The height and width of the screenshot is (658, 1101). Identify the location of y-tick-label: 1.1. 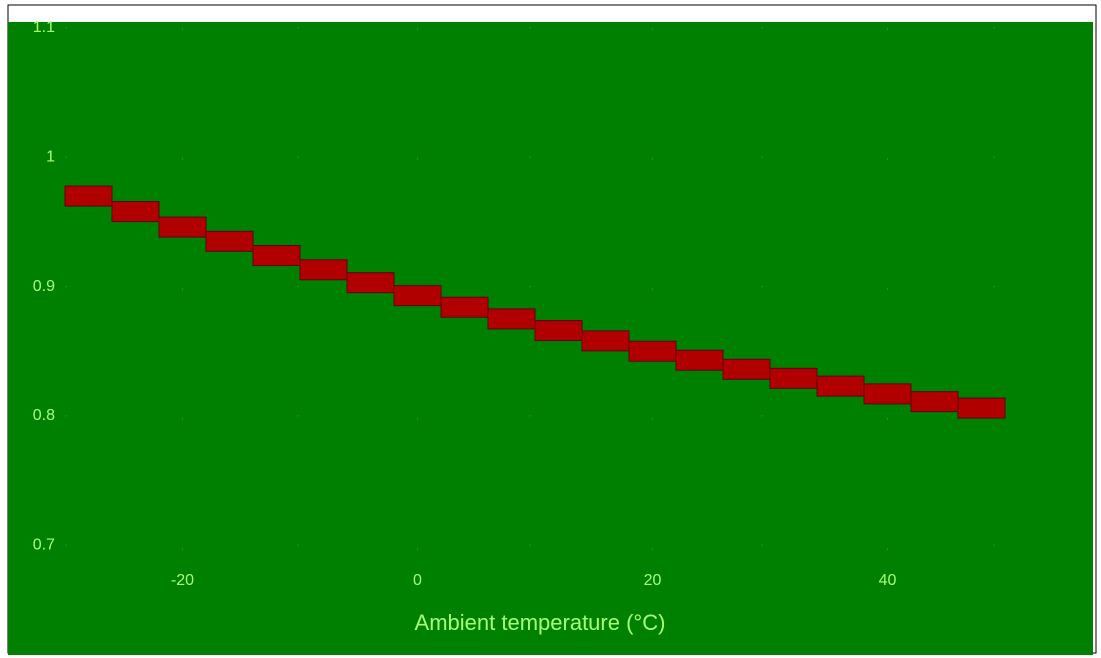
(44, 27).